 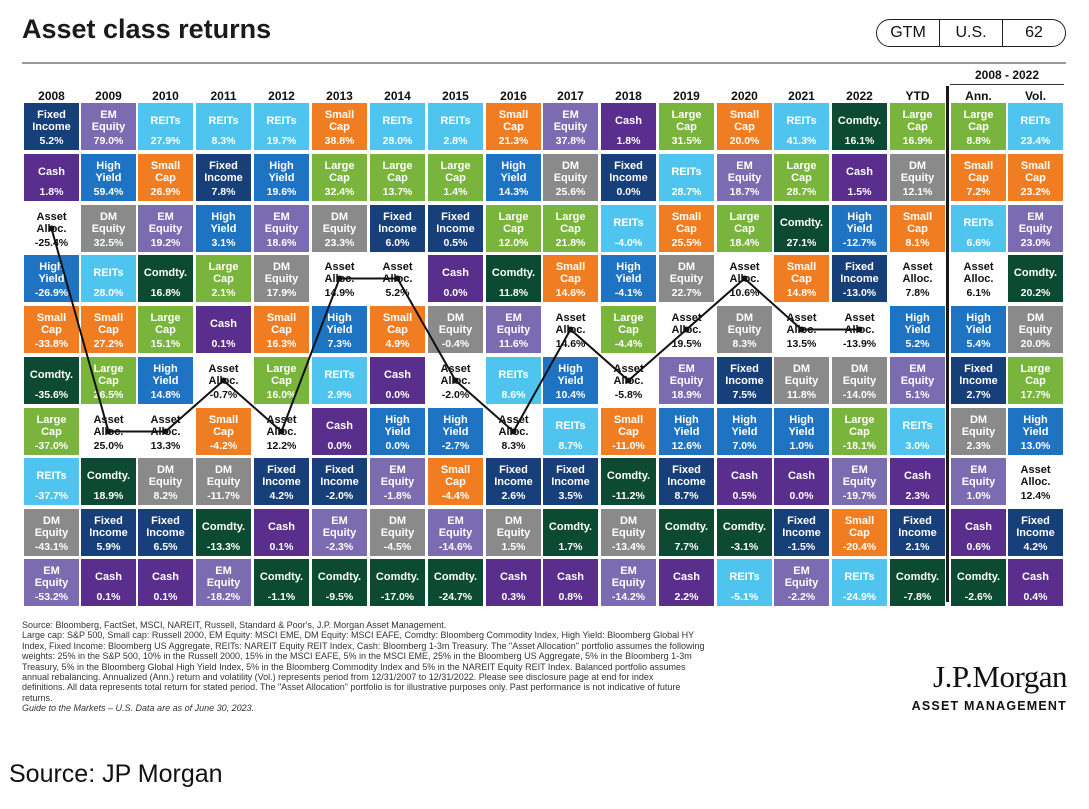 What do you see at coordinates (978, 329) in the screenshot?
I see `cell-high-yield: High Yield 5.4%` at bounding box center [978, 329].